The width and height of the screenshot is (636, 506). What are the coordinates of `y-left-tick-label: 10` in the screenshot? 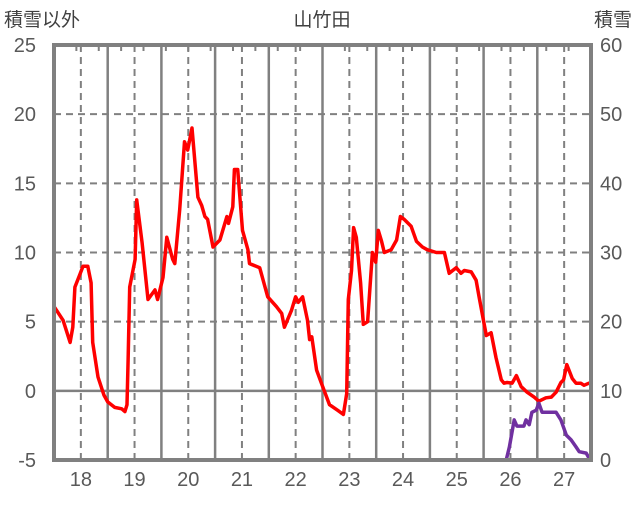 It's located at (25, 254).